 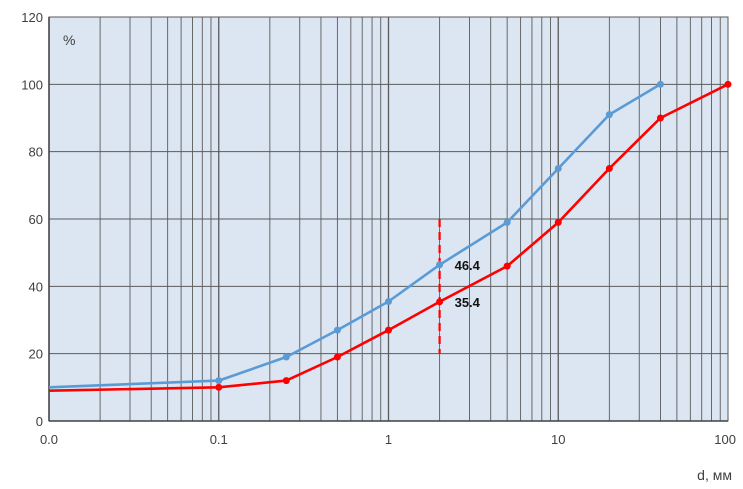 What do you see at coordinates (468, 302) in the screenshot?
I see `data-label: 35.4` at bounding box center [468, 302].